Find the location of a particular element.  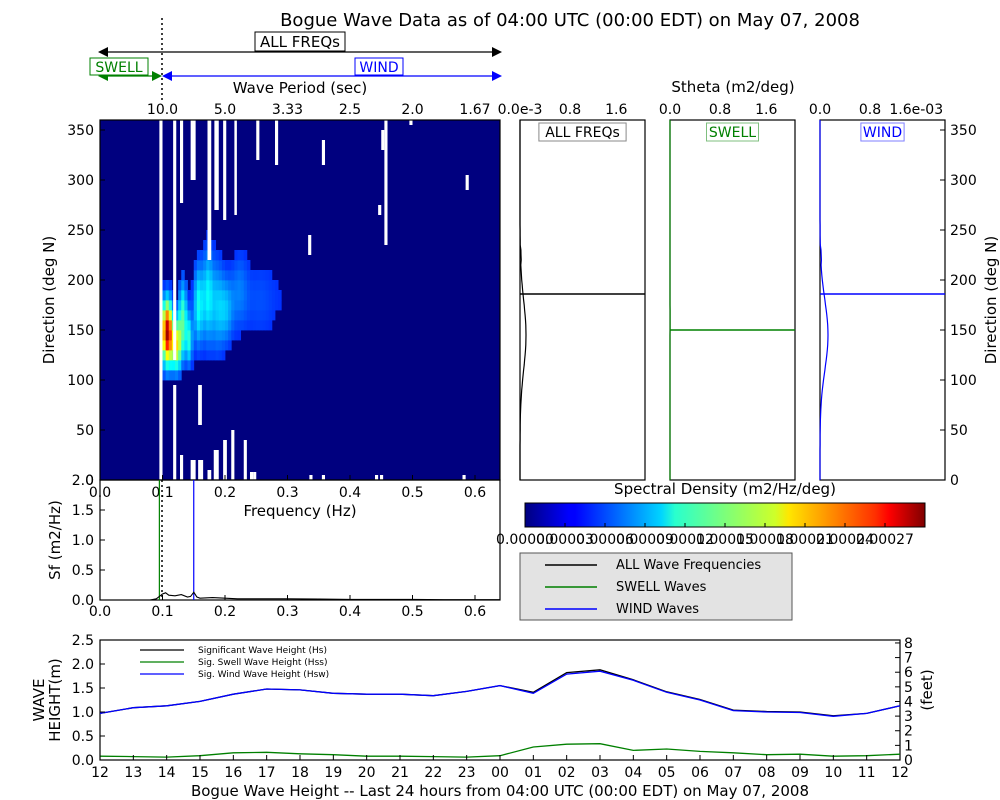

stheta-y-tick-label: 100 is located at coordinates (963, 381).